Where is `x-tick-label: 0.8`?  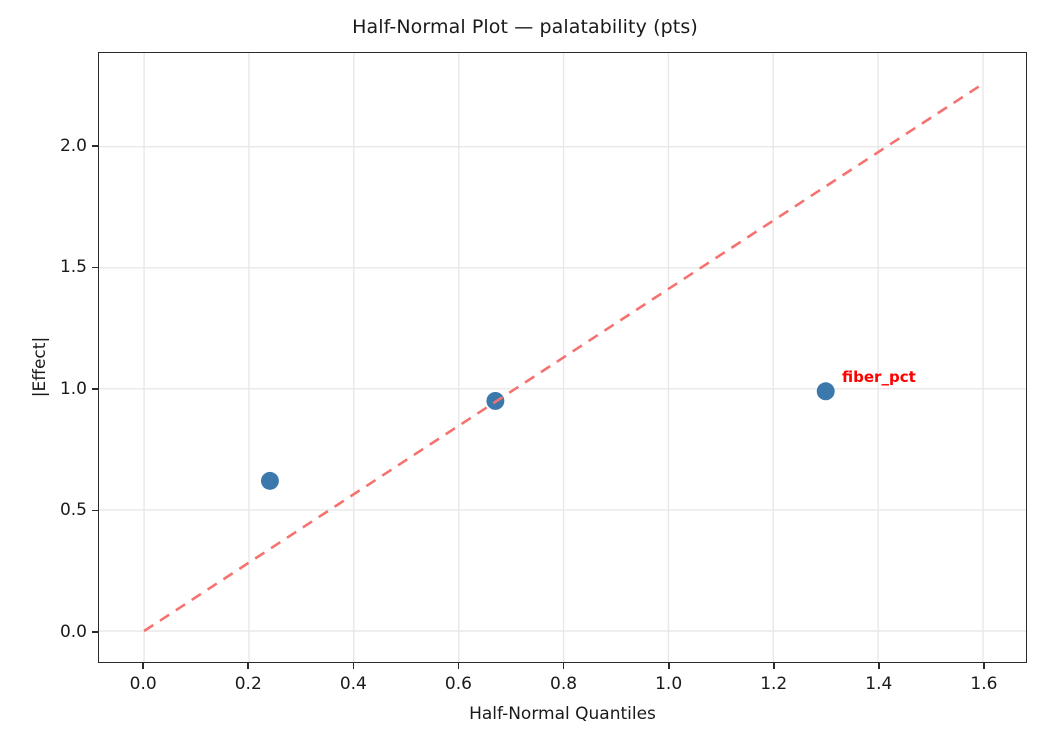
x-tick-label: 0.8 is located at coordinates (564, 684).